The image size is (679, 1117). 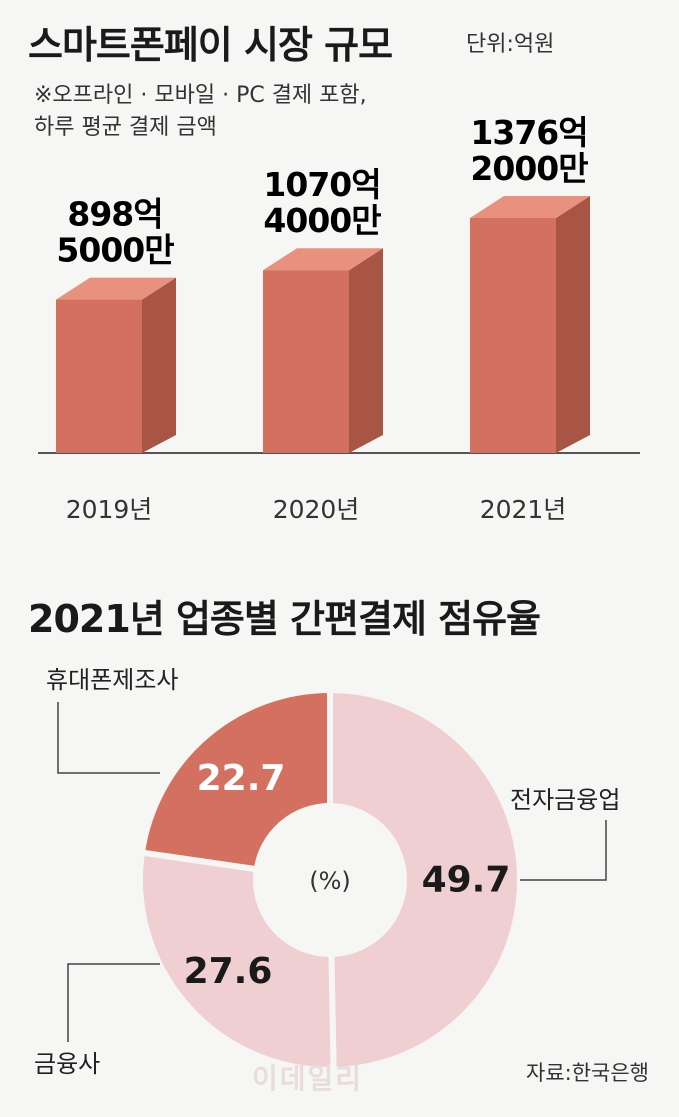 I want to click on x-tick-label: 2020년, so click(x=316, y=509).